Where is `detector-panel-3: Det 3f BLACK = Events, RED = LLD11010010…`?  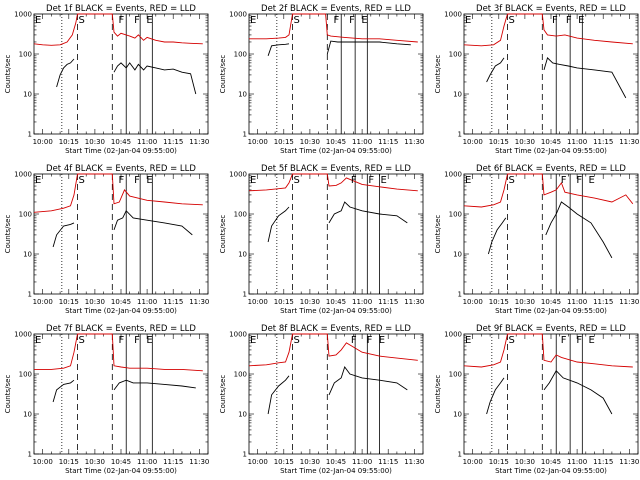 detector-panel-3: Det 3f BLACK = Events, RED = LLD11010010… is located at coordinates (536, 79).